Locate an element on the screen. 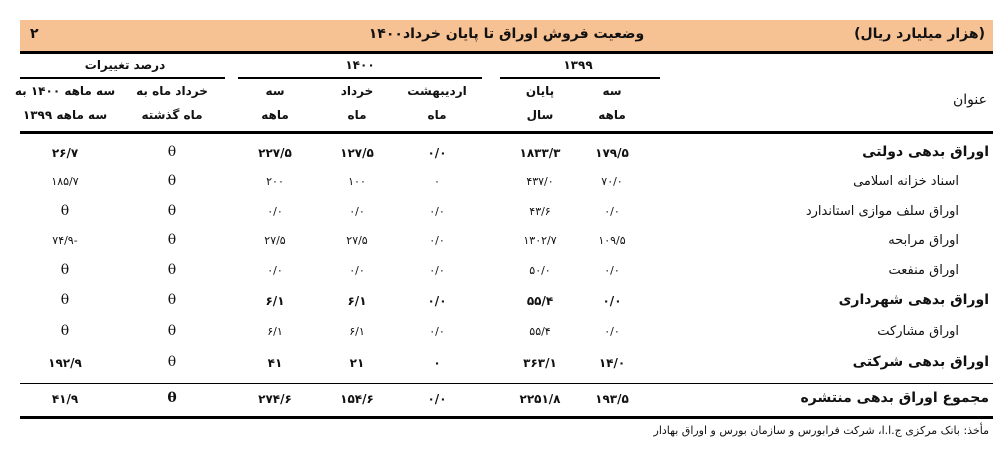 The image size is (999, 459). row-label: اوراق بدهی شرکتی is located at coordinates (920, 362).